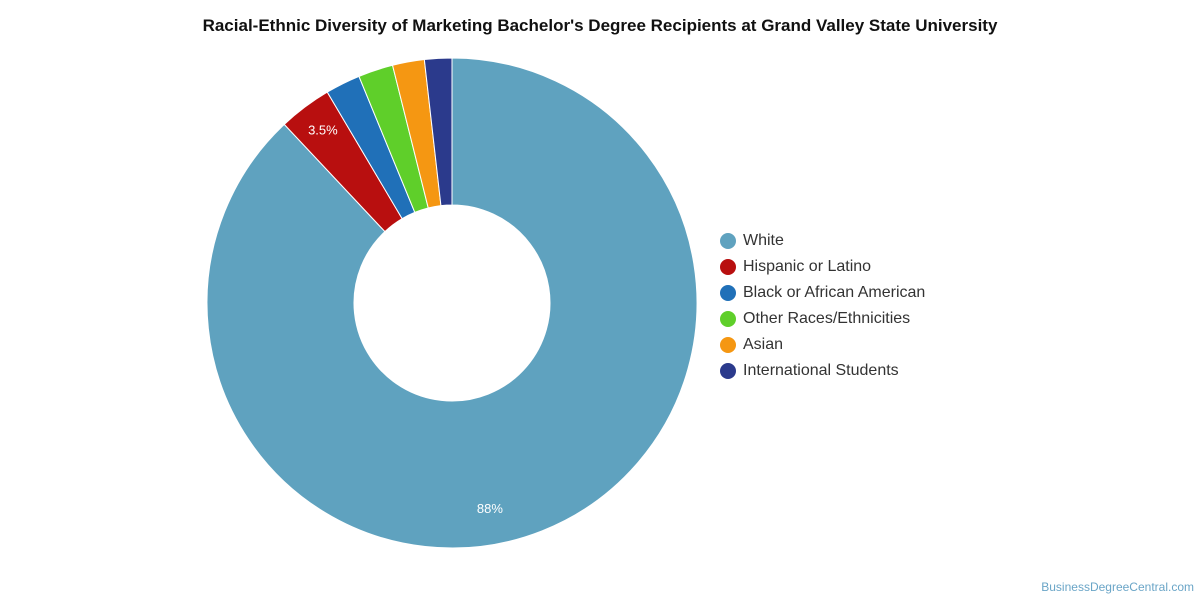  Describe the element at coordinates (438, 132) in the screenshot. I see `slice-international-students` at that location.